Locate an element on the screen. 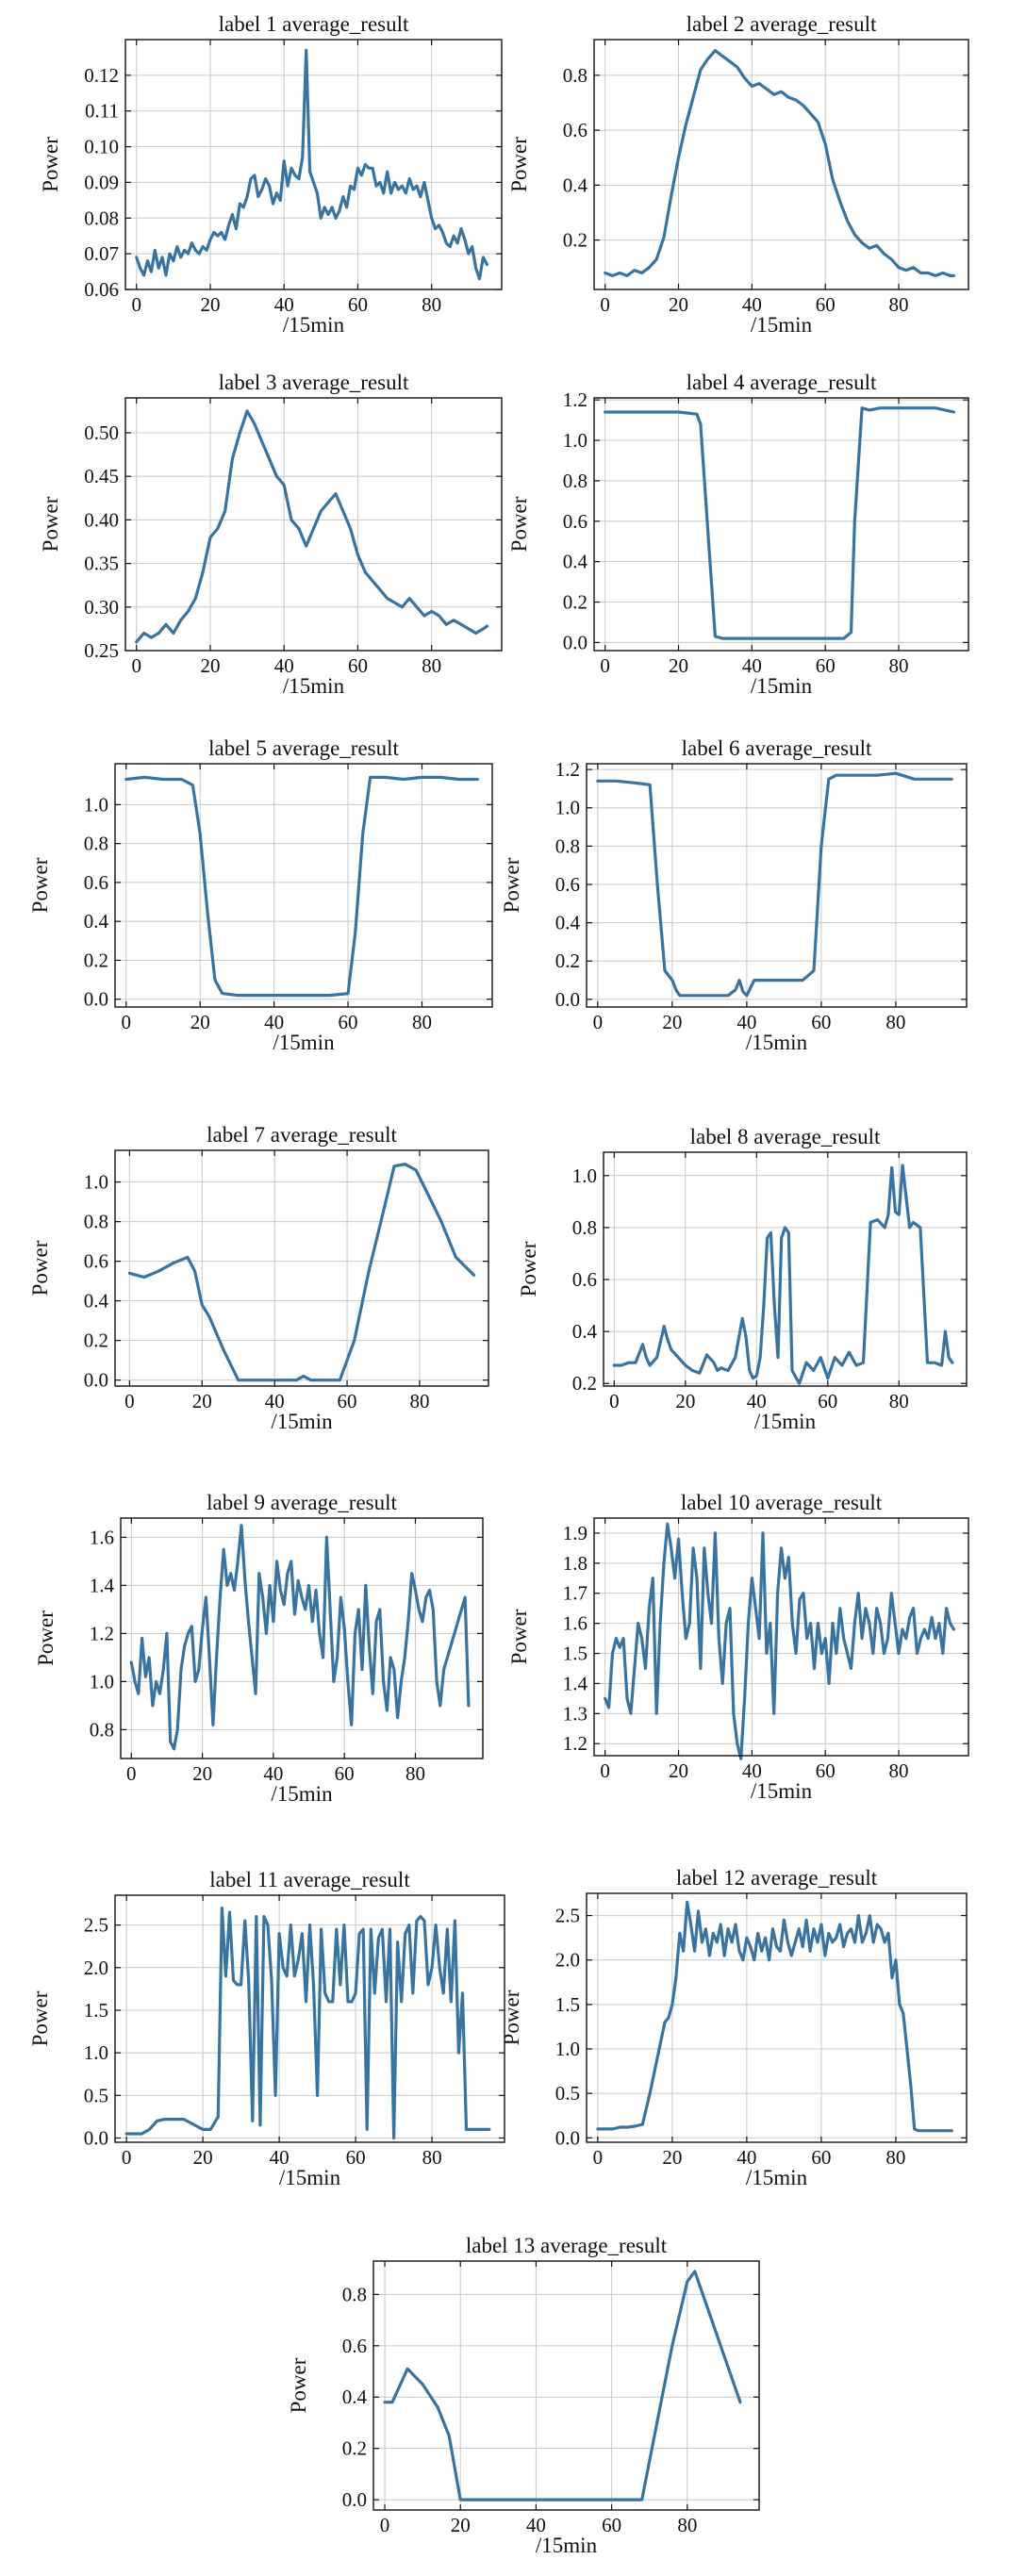  y-tick-label: 1.4 is located at coordinates (102, 1585).